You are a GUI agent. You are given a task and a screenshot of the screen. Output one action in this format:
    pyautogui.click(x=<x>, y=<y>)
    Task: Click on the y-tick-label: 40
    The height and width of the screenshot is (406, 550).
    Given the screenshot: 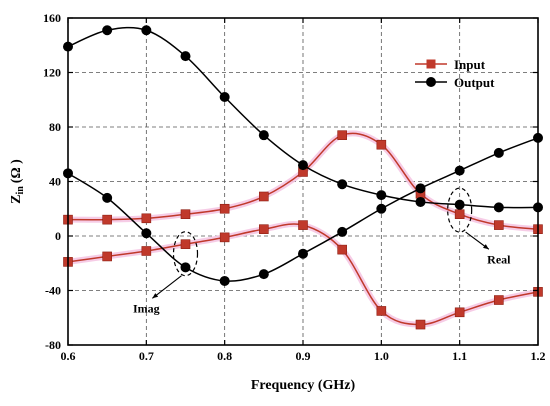 What is the action you would take?
    pyautogui.click(x=55, y=182)
    